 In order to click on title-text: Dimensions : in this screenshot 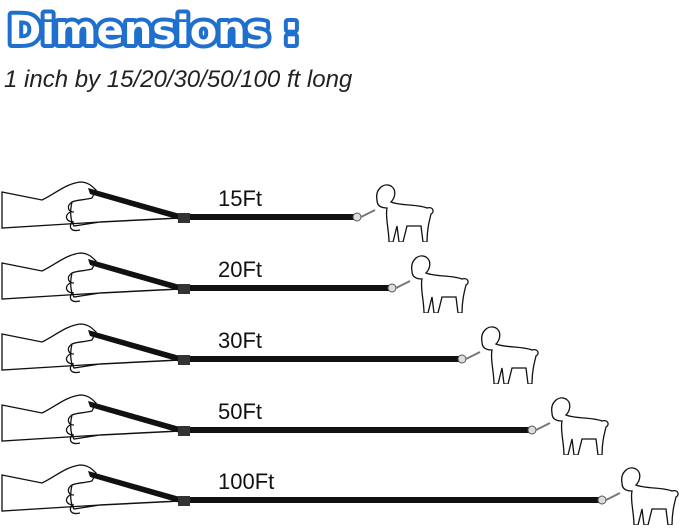, I will do `click(153, 31)`.